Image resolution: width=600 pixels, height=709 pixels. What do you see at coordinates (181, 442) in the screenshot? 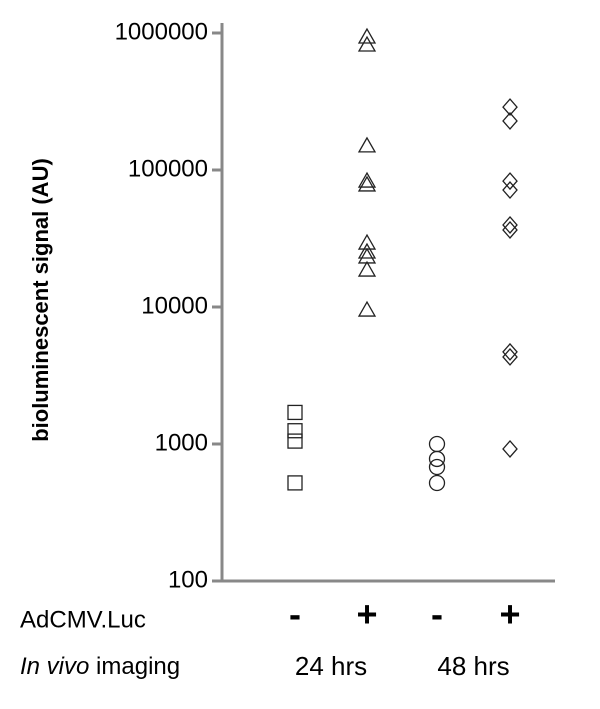
I see `y-tick-label: 1000` at bounding box center [181, 442].